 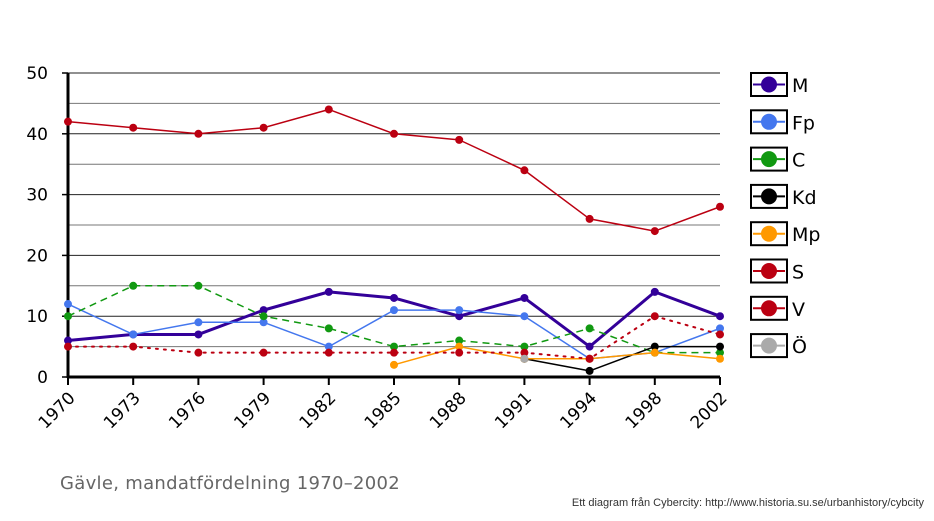 I want to click on chart-caption: Gävle, mandatfördelning 1970–2002, so click(x=230, y=483).